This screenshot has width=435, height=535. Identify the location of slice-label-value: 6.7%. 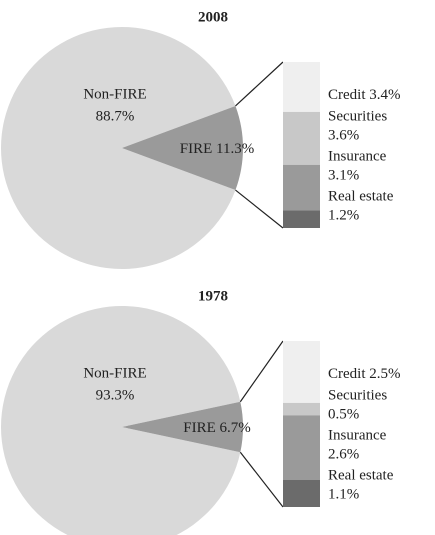
(235, 428).